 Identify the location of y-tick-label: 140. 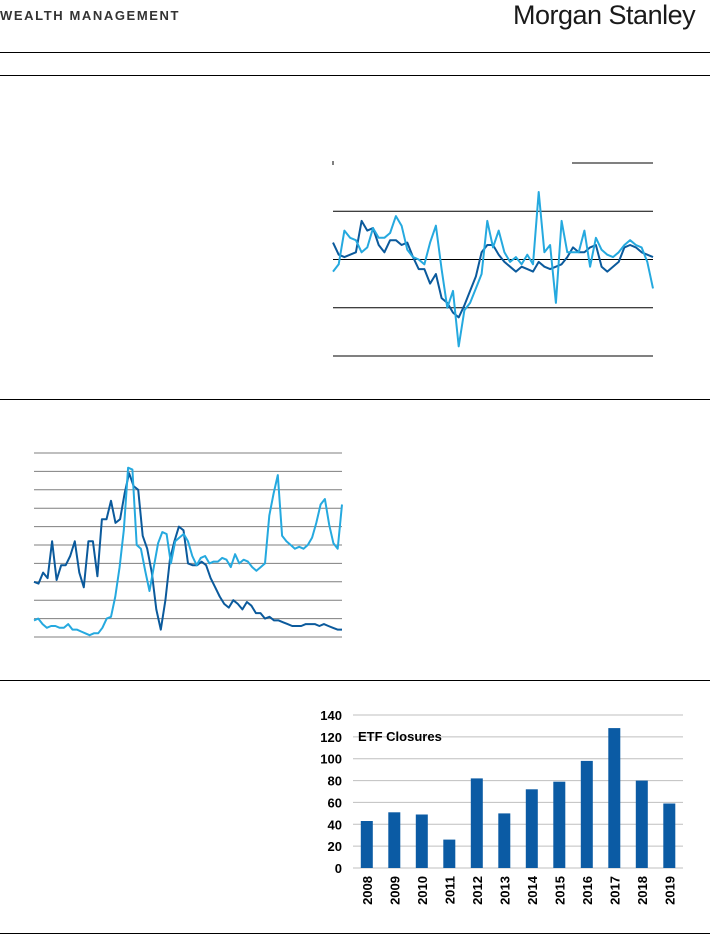
(331, 715).